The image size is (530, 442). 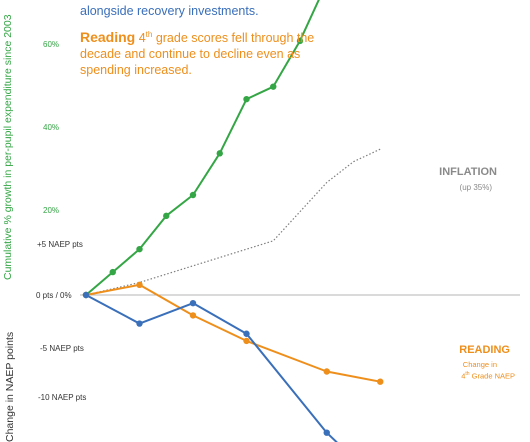 I want to click on spending-point-2005, so click(x=139, y=249).